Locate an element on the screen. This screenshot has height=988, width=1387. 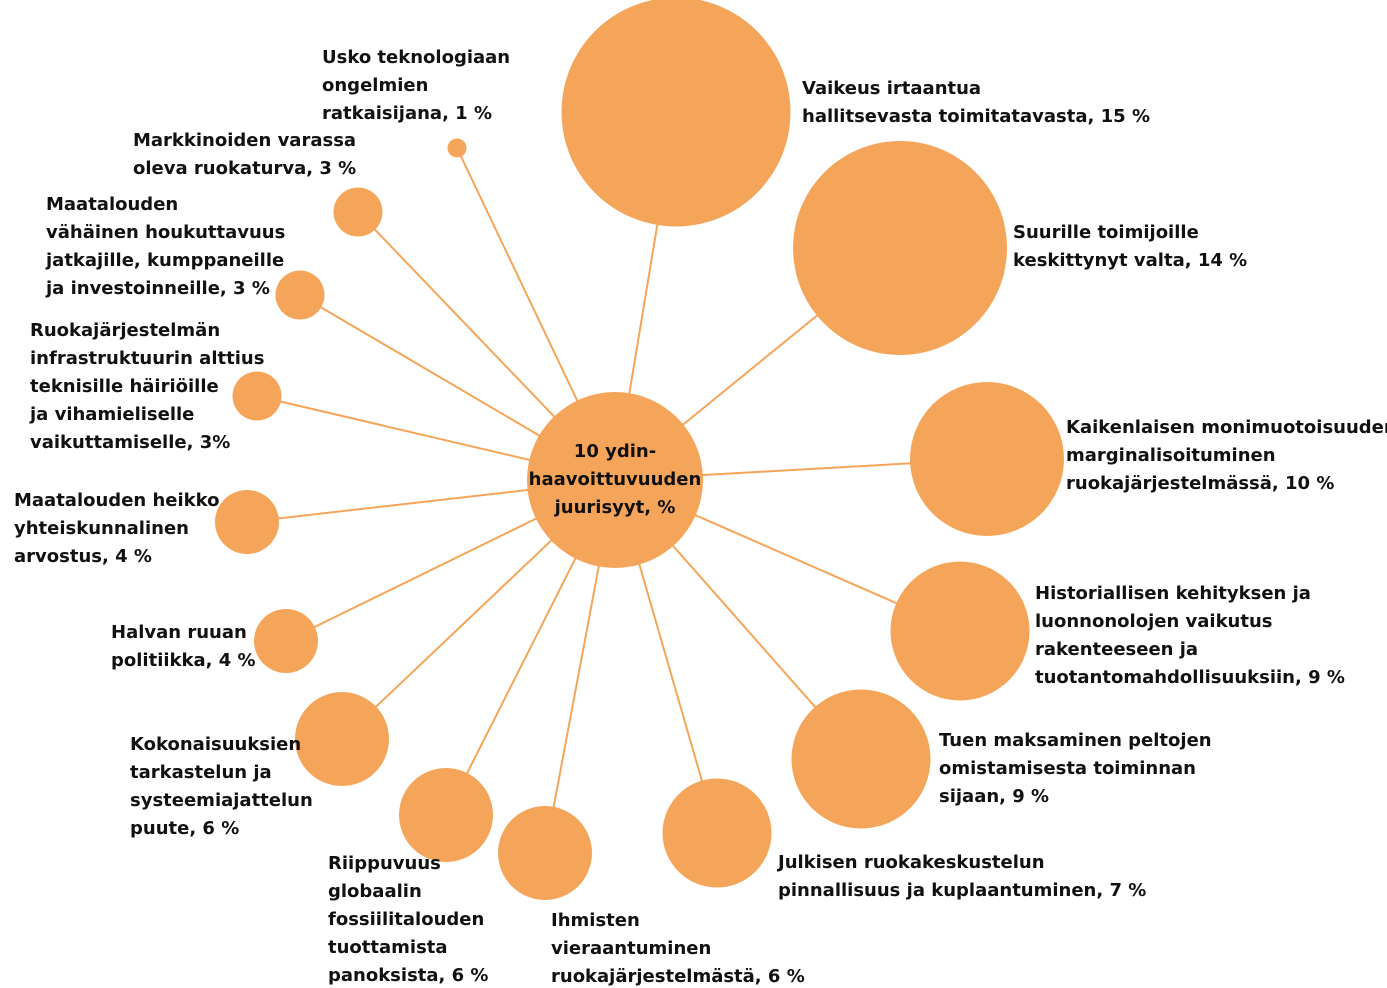
node-label: ongelmien is located at coordinates (375, 85).